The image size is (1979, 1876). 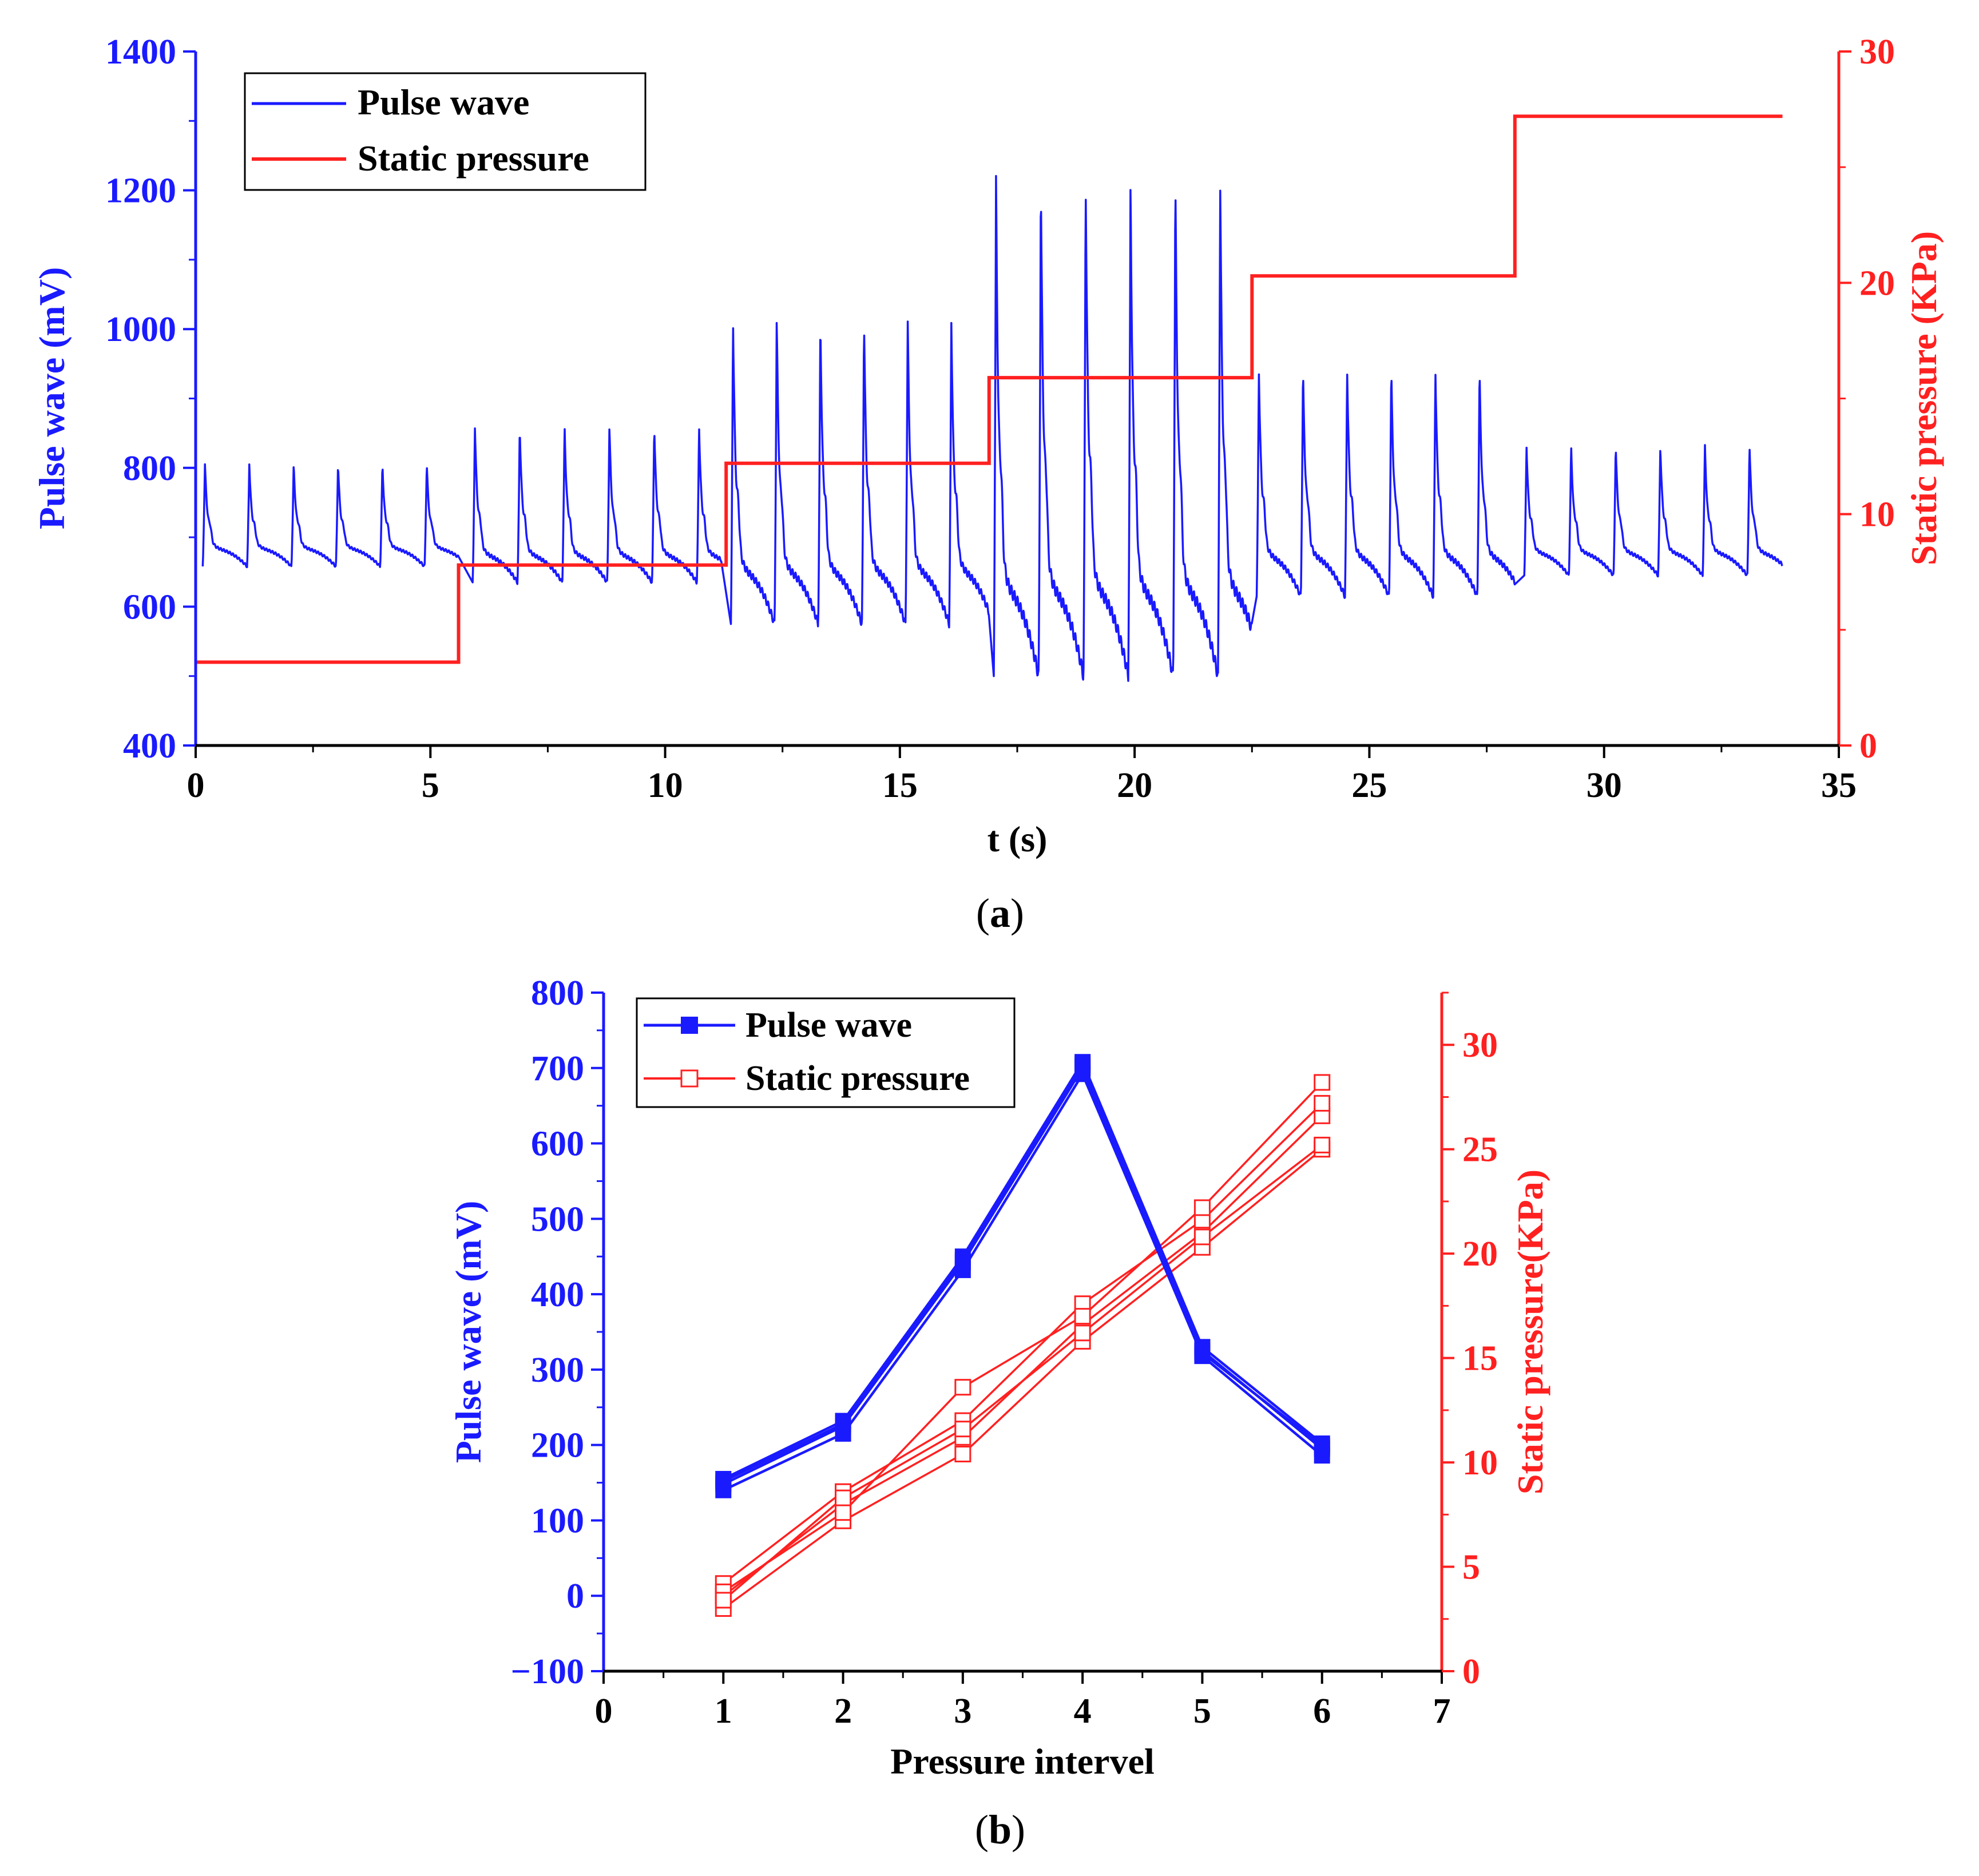 What do you see at coordinates (1480, 1045) in the screenshot?
I see `chart-b-right-y-tick-label: 30` at bounding box center [1480, 1045].